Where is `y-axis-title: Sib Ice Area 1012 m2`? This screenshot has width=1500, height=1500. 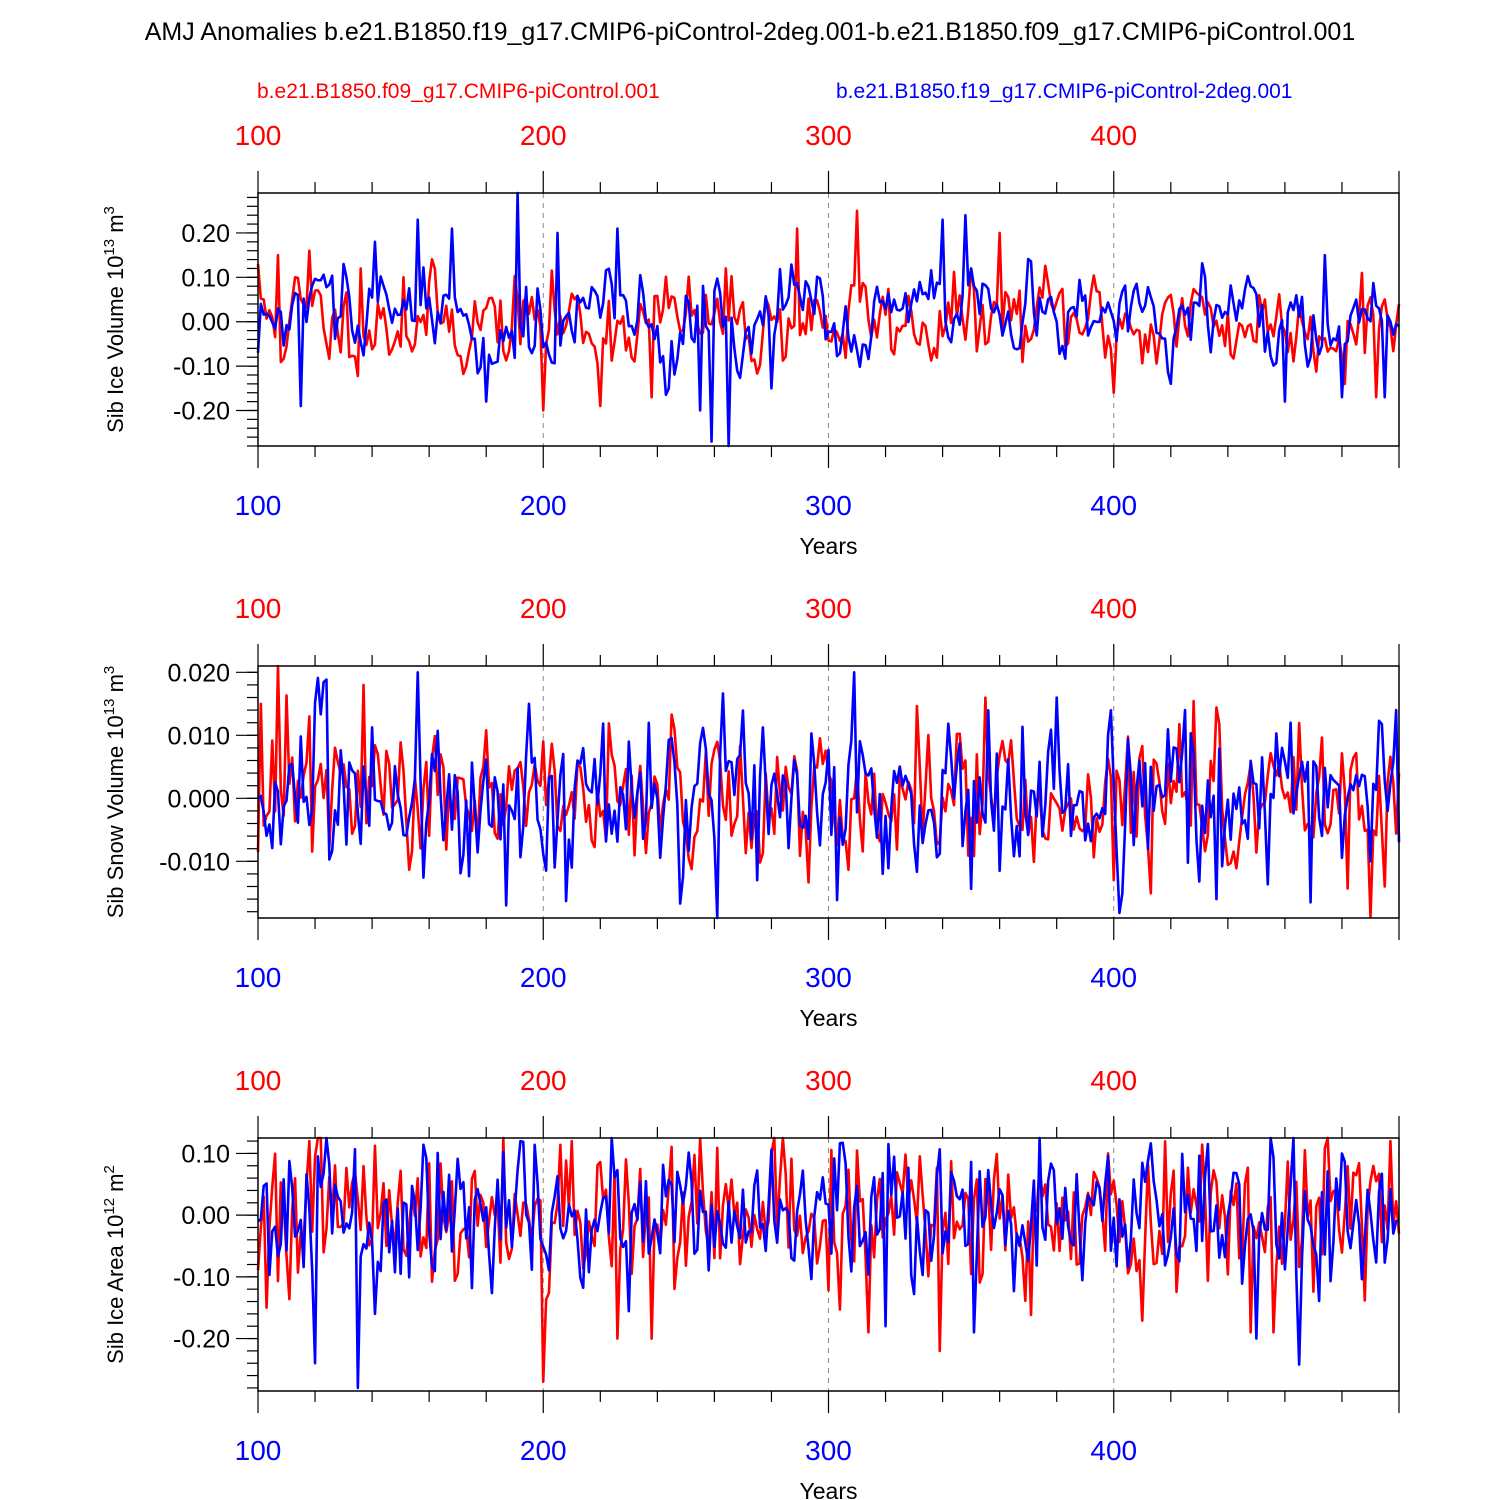
y-axis-title: Sib Ice Area 1012 m2 is located at coordinates (114, 1264).